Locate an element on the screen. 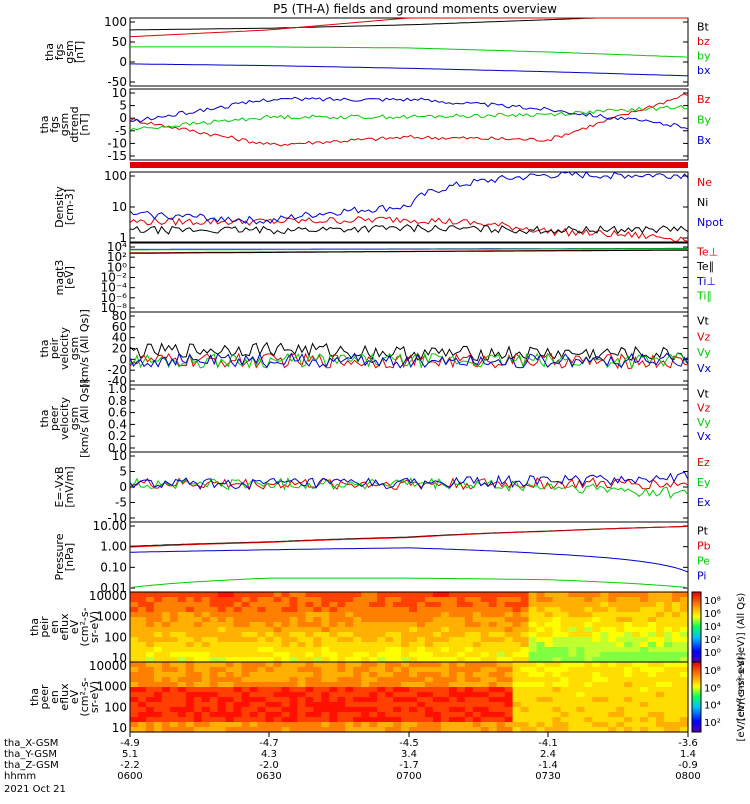  legend-Pt: Pt is located at coordinates (703, 531).